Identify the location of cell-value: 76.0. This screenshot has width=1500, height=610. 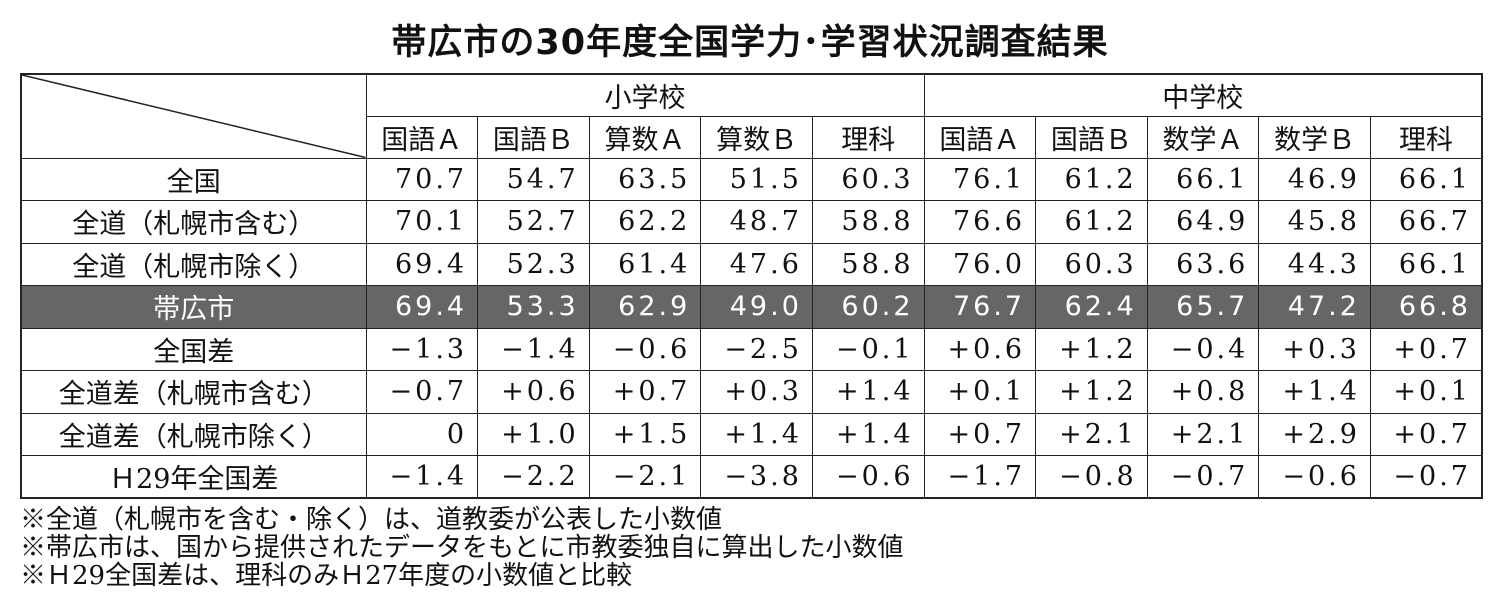
(980, 264).